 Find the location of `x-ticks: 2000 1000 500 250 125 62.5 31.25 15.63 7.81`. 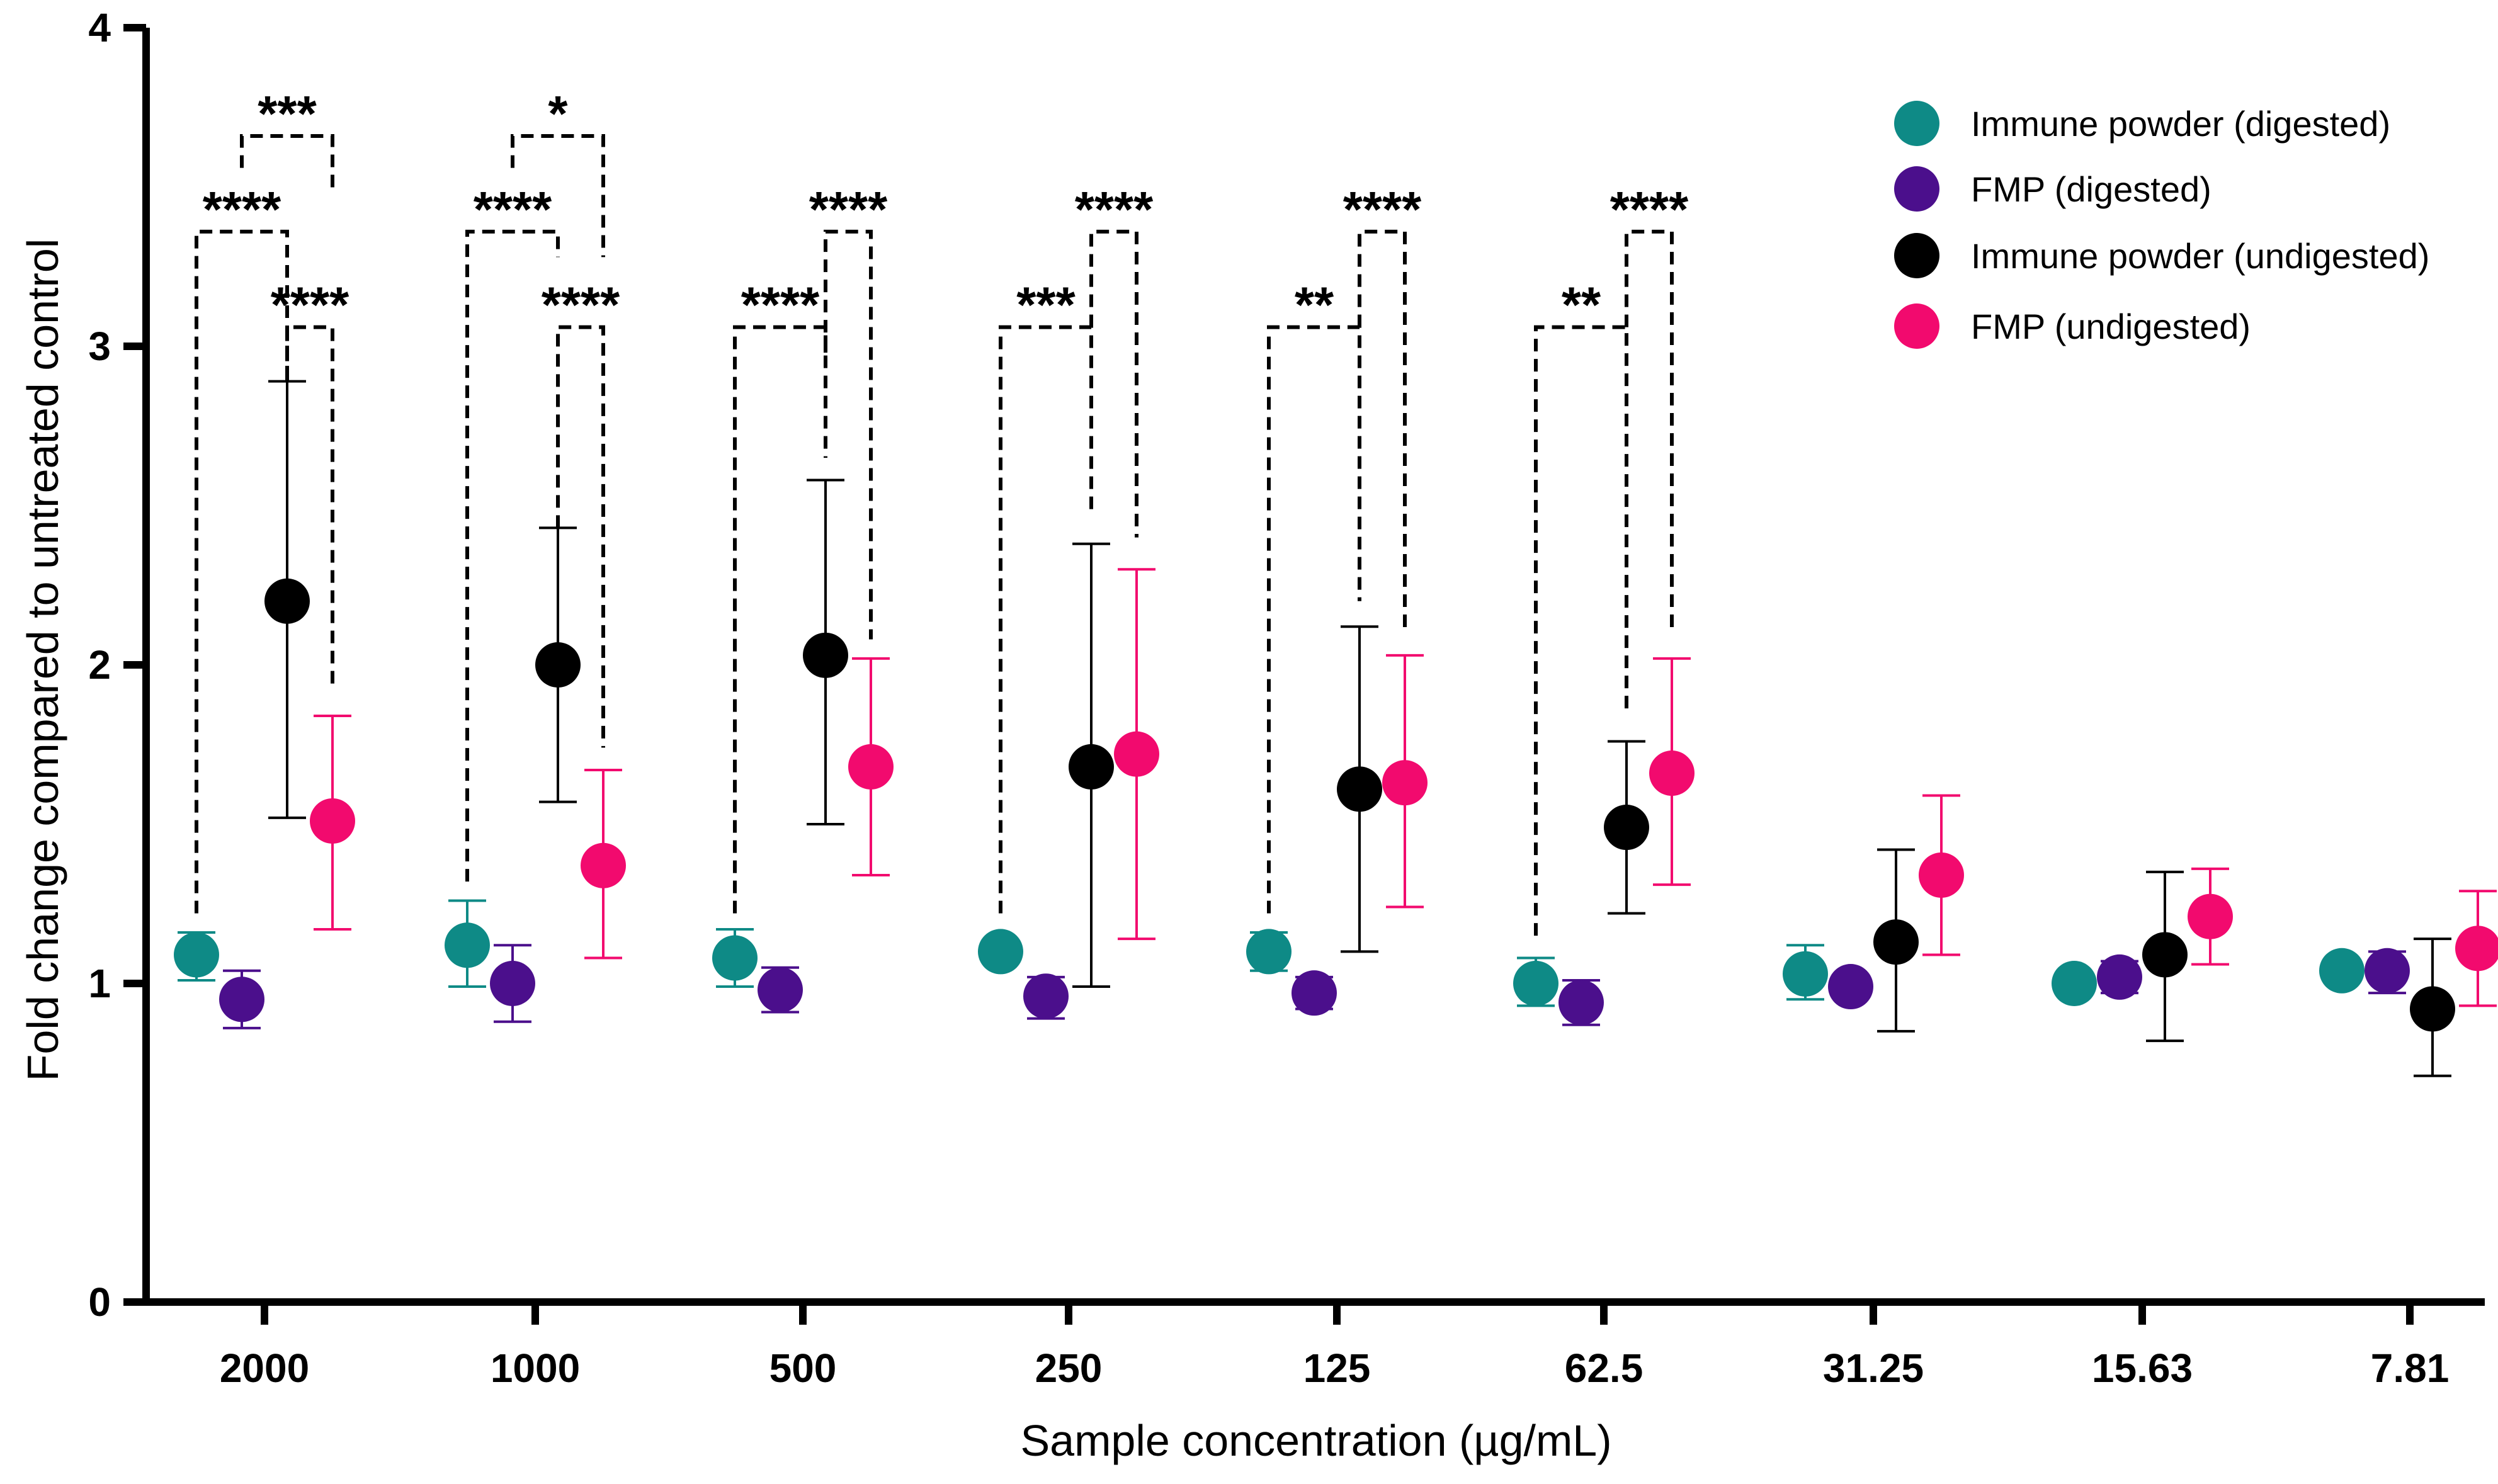

x-ticks: 2000 1000 500 250 125 62.5 31.25 15.63 7.81 is located at coordinates (1334, 1346).